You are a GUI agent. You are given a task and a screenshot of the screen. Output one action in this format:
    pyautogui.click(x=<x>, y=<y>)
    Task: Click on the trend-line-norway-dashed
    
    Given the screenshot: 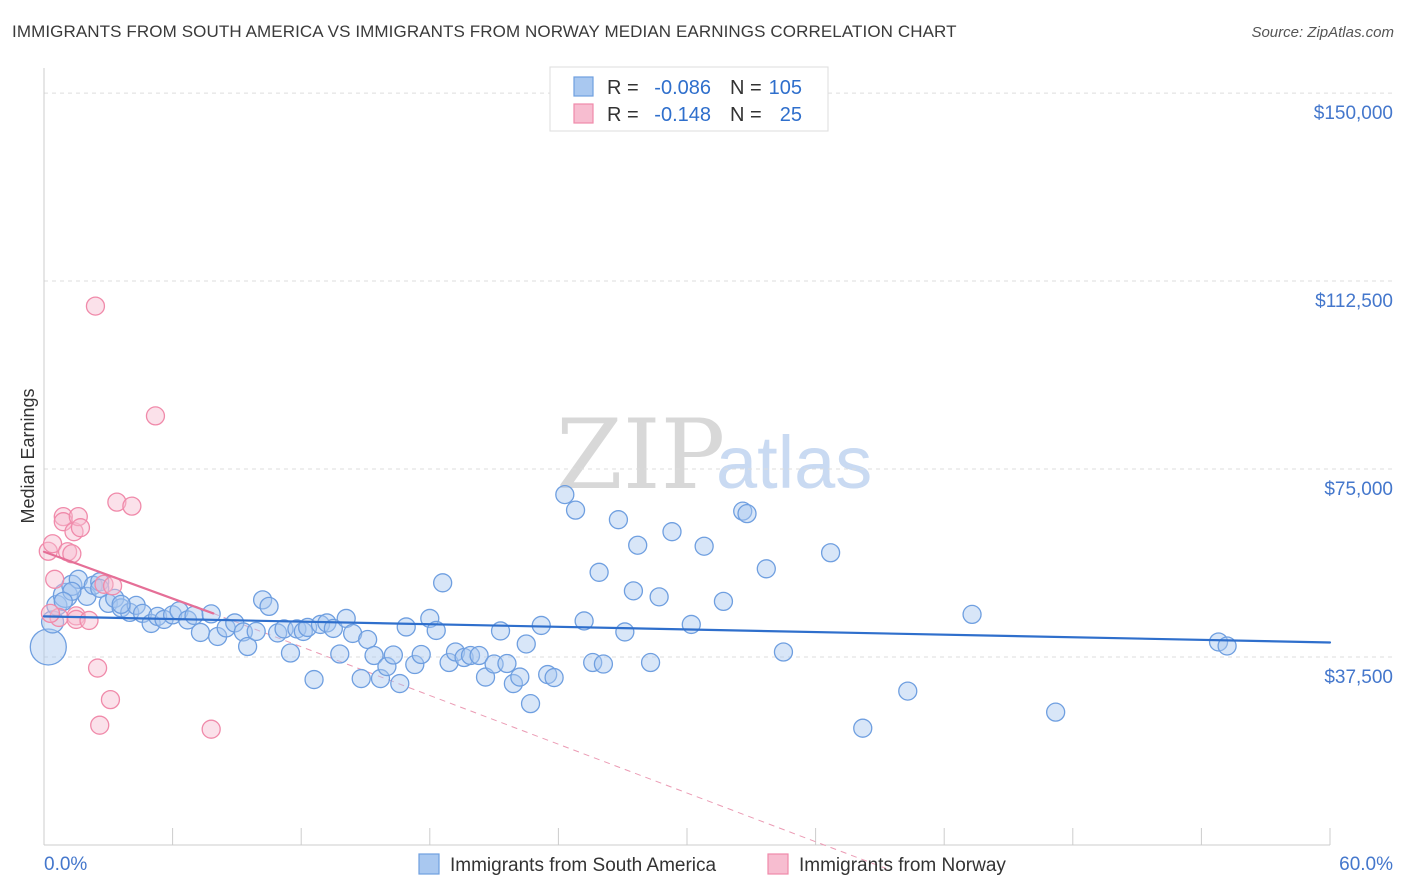 What is the action you would take?
    pyautogui.click(x=550, y=741)
    